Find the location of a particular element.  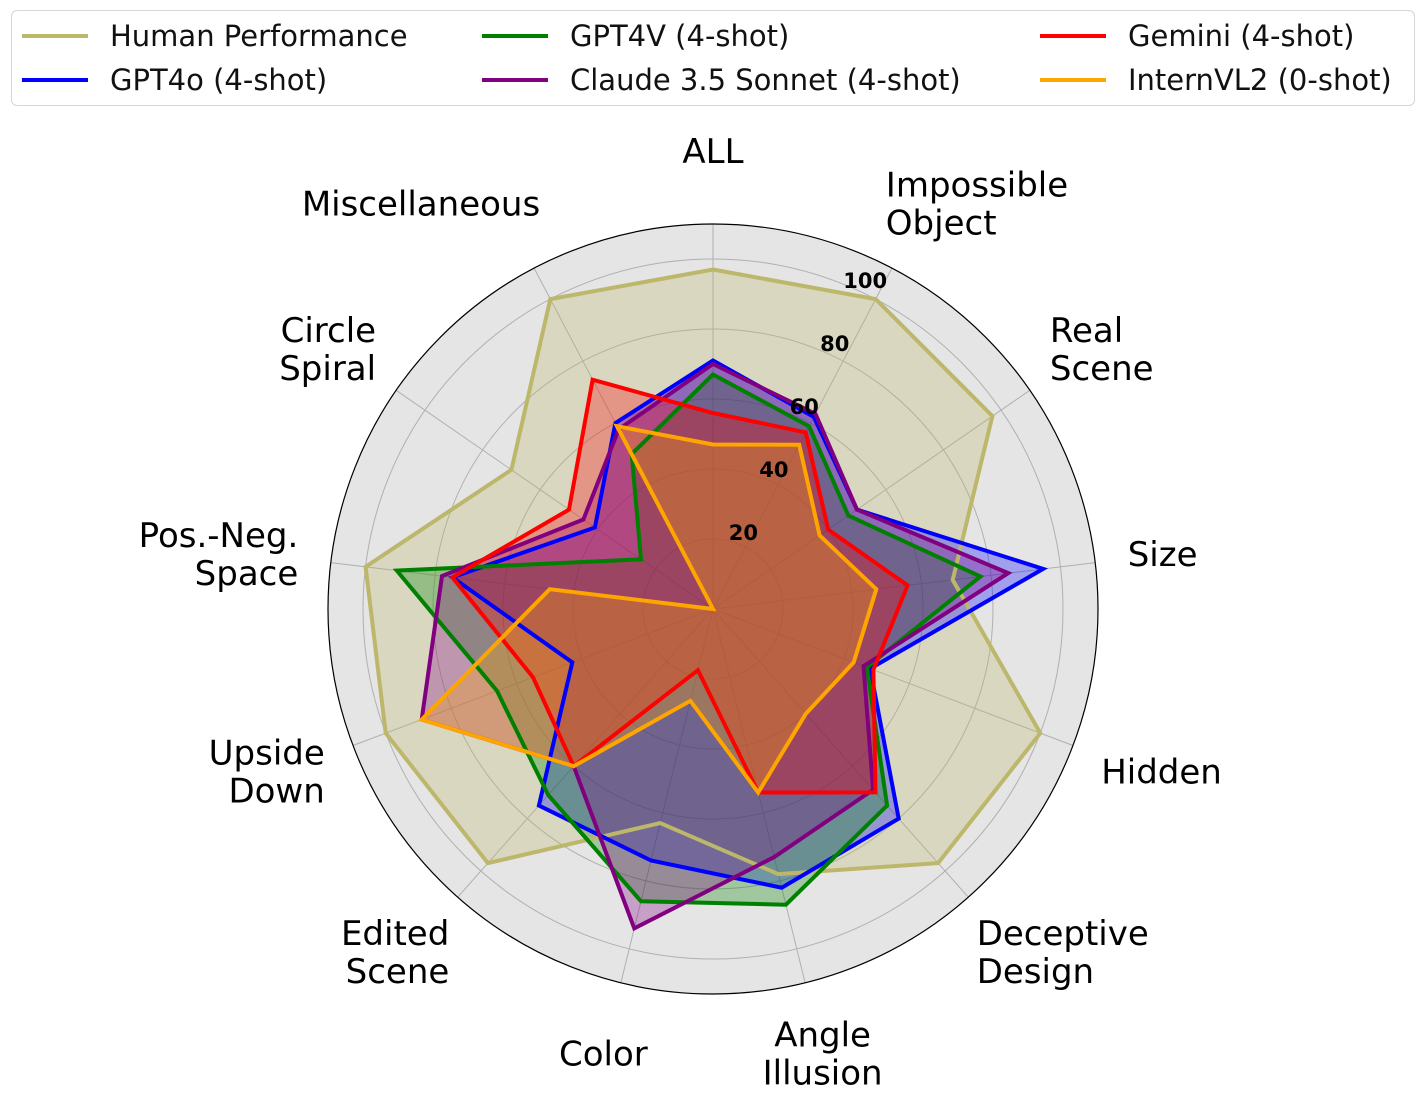

legend-item-human: Human Performance is located at coordinates (215, 36).